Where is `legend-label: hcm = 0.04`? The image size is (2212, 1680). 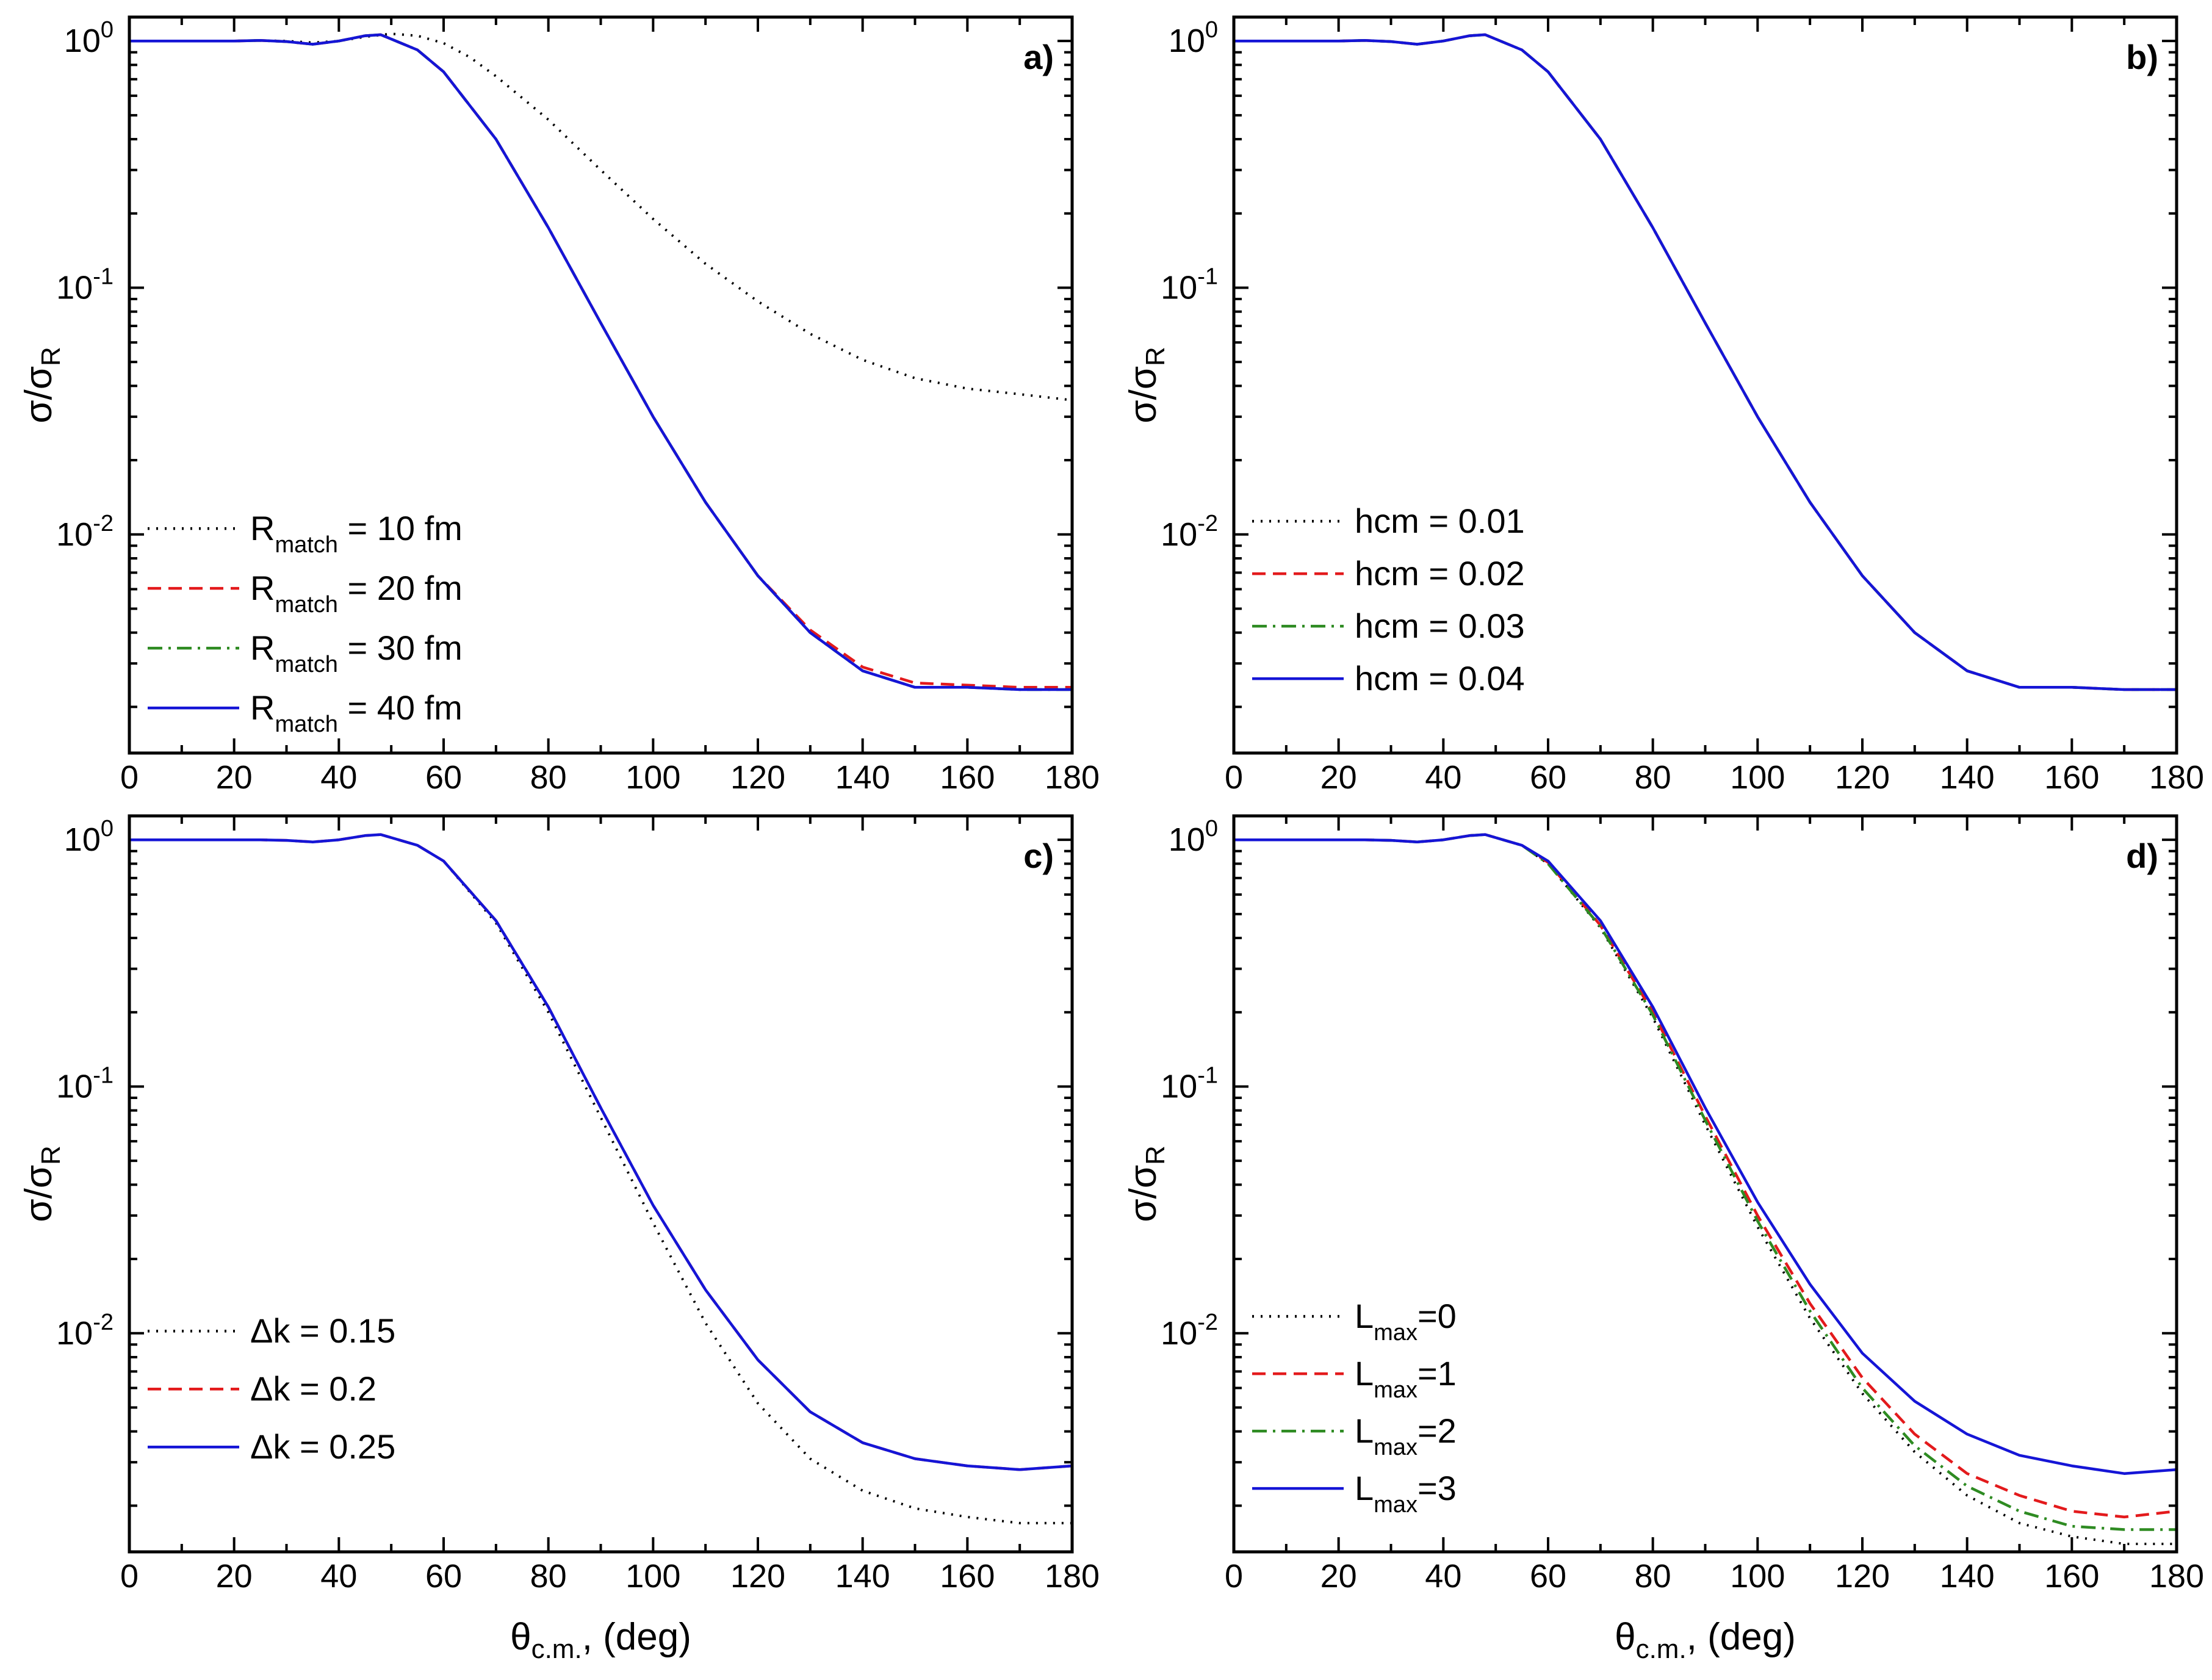 legend-label: hcm = 0.04 is located at coordinates (1440, 678).